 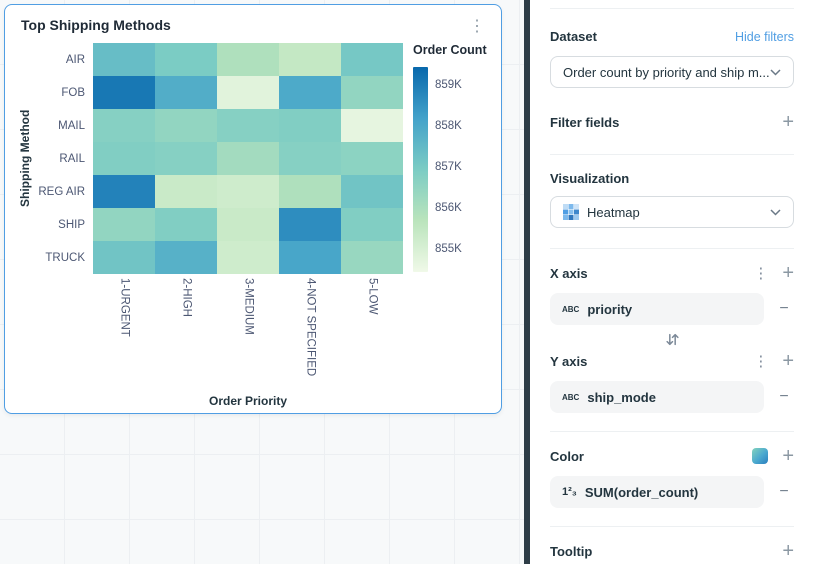 What do you see at coordinates (527, 282) in the screenshot?
I see `panel-resize-handle` at bounding box center [527, 282].